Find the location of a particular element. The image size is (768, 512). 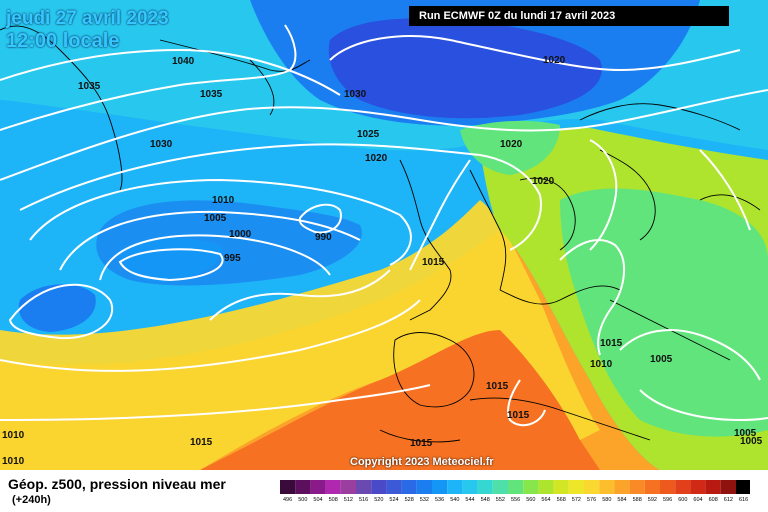

z500-band-baltic-green is located at coordinates (510, 147).